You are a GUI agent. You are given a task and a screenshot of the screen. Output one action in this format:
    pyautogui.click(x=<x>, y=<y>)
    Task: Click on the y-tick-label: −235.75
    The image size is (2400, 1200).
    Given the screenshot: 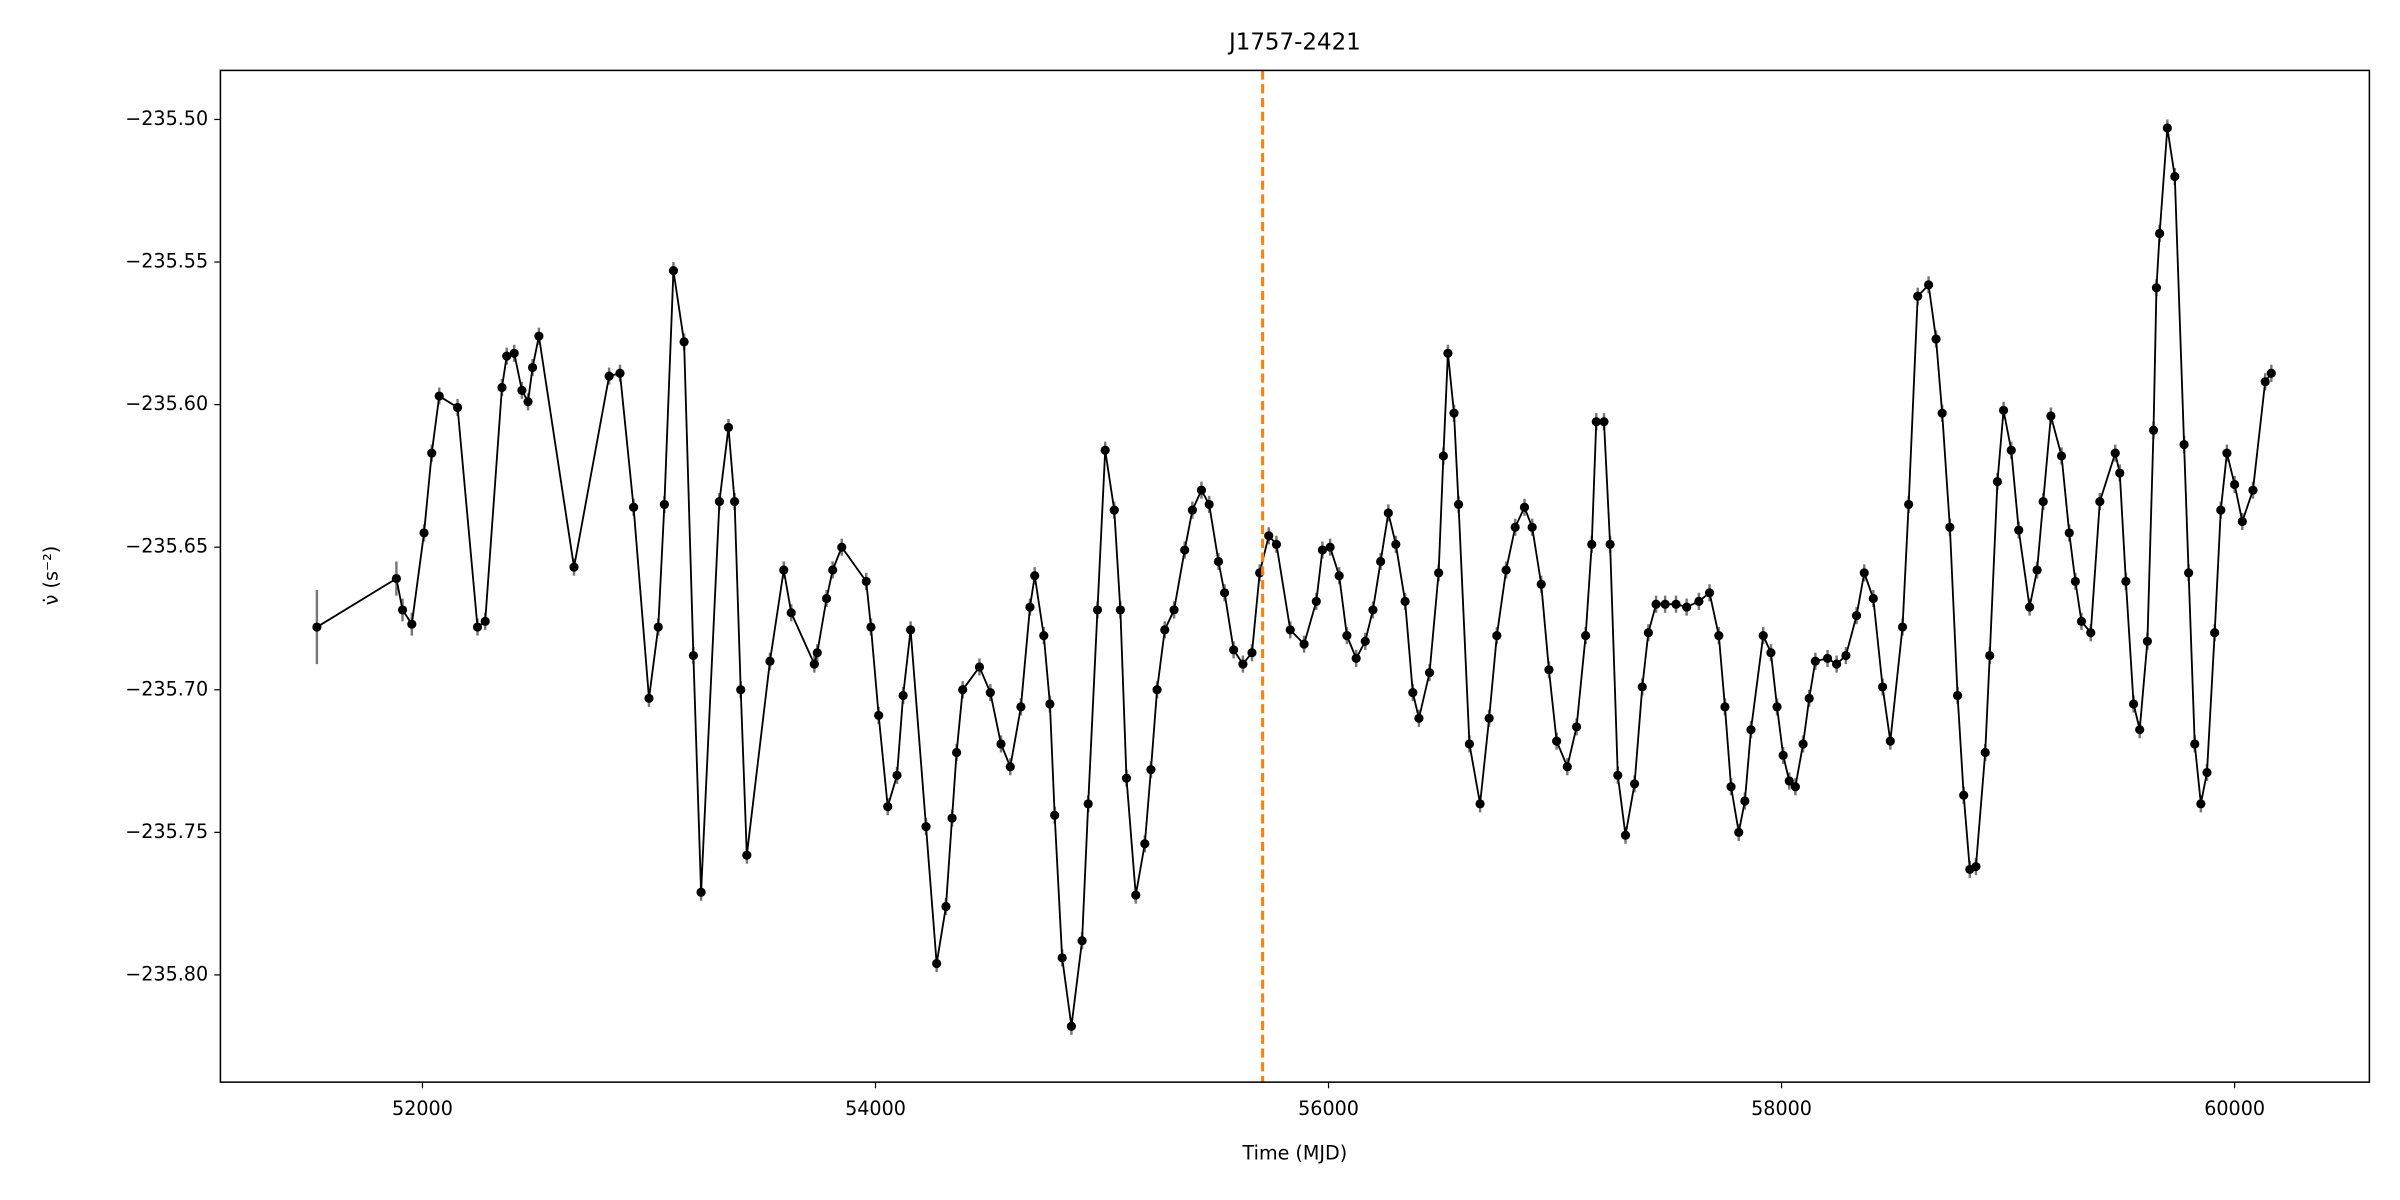 What is the action you would take?
    pyautogui.click(x=166, y=831)
    